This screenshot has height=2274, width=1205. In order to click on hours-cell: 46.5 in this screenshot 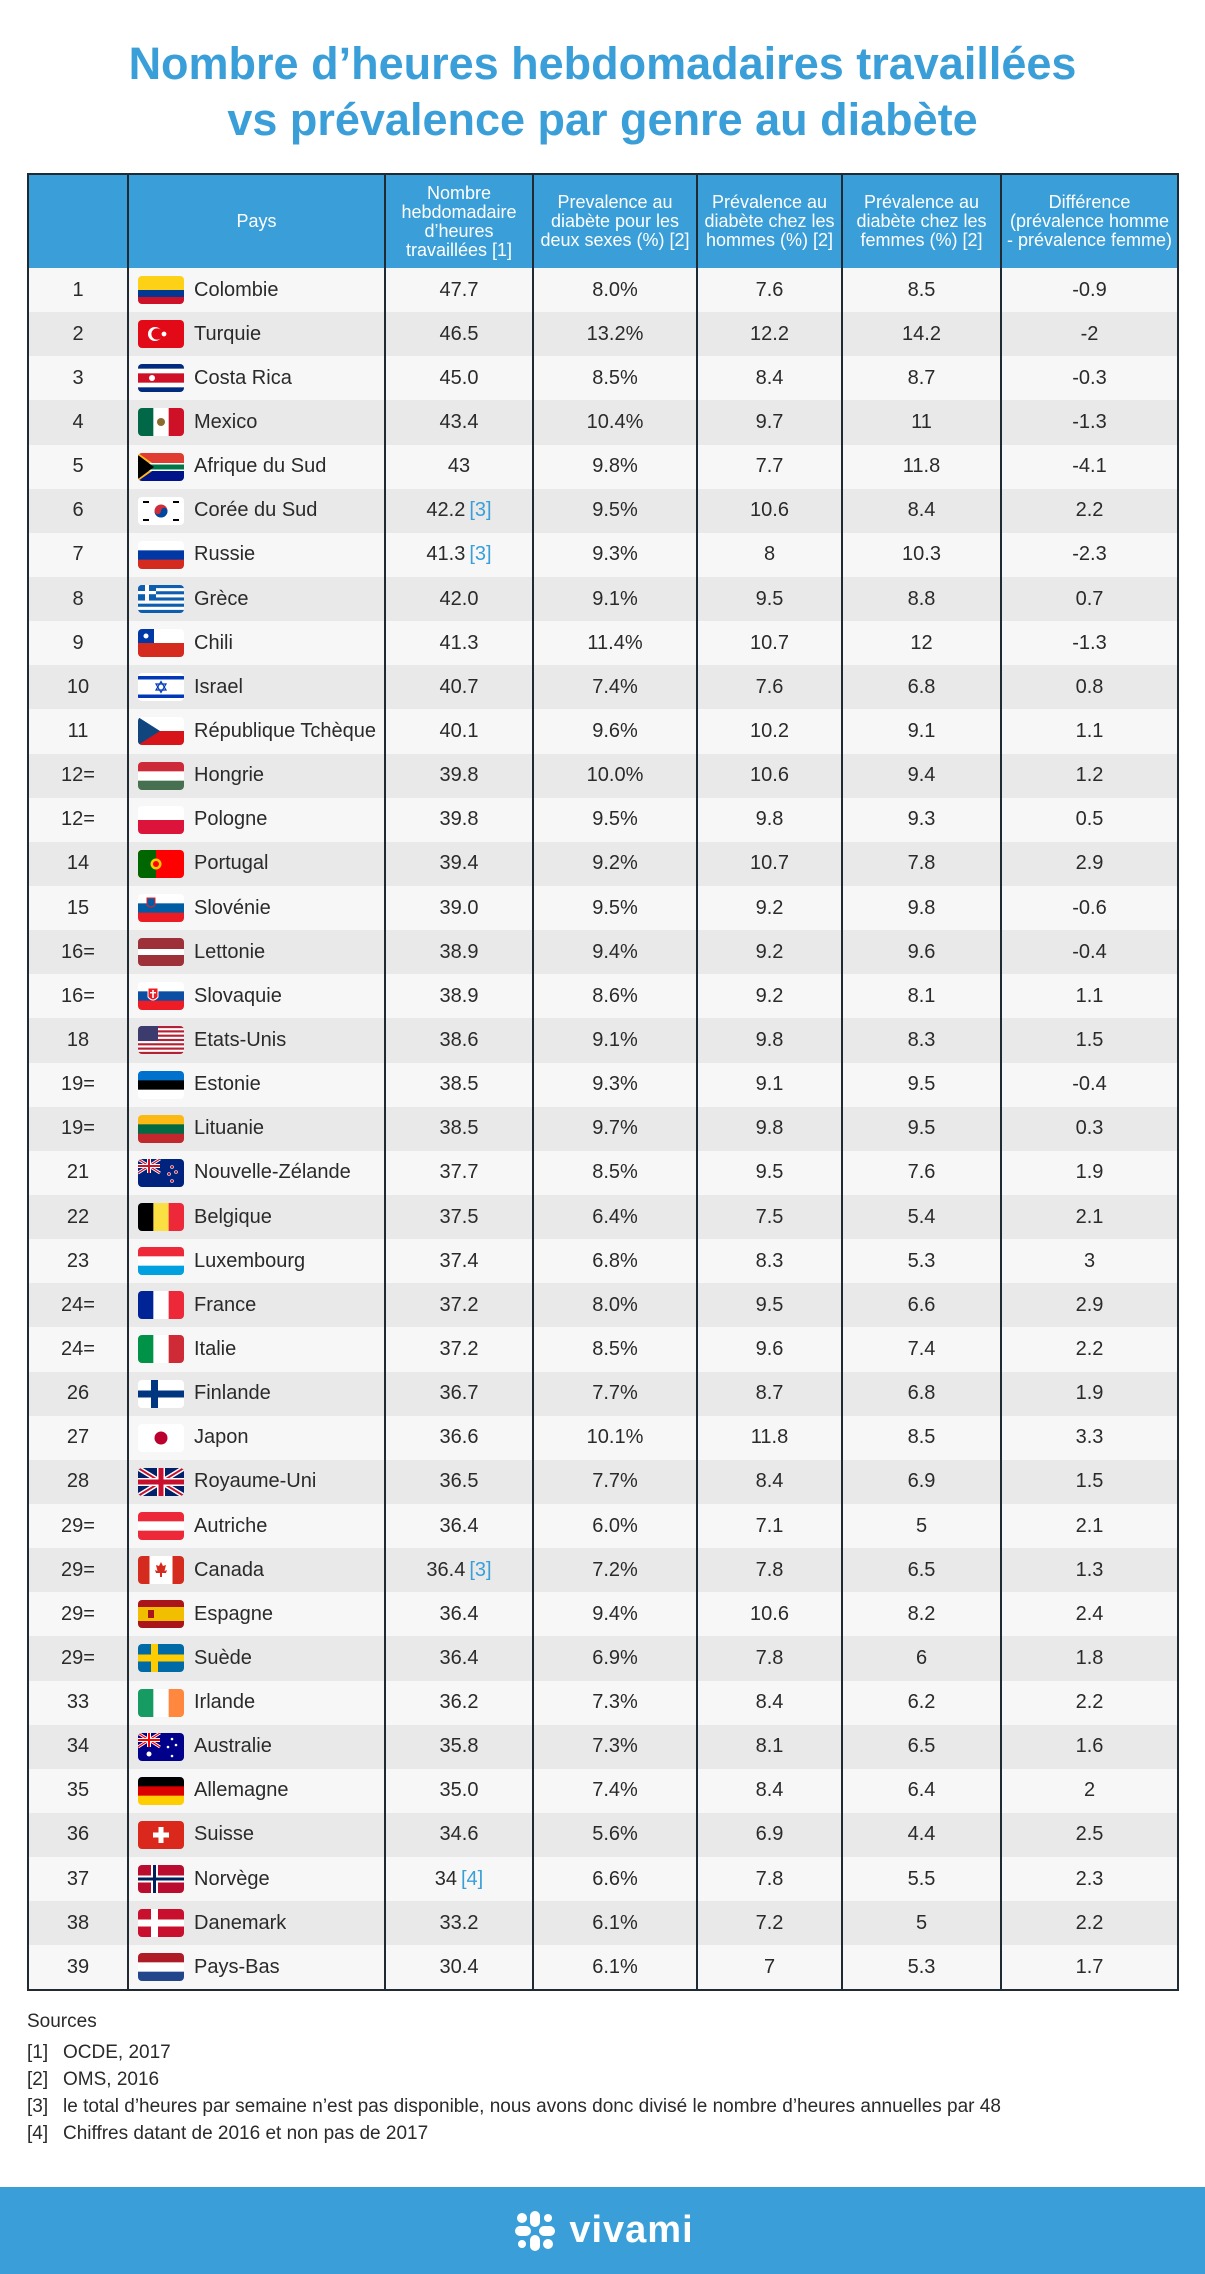, I will do `click(459, 334)`.